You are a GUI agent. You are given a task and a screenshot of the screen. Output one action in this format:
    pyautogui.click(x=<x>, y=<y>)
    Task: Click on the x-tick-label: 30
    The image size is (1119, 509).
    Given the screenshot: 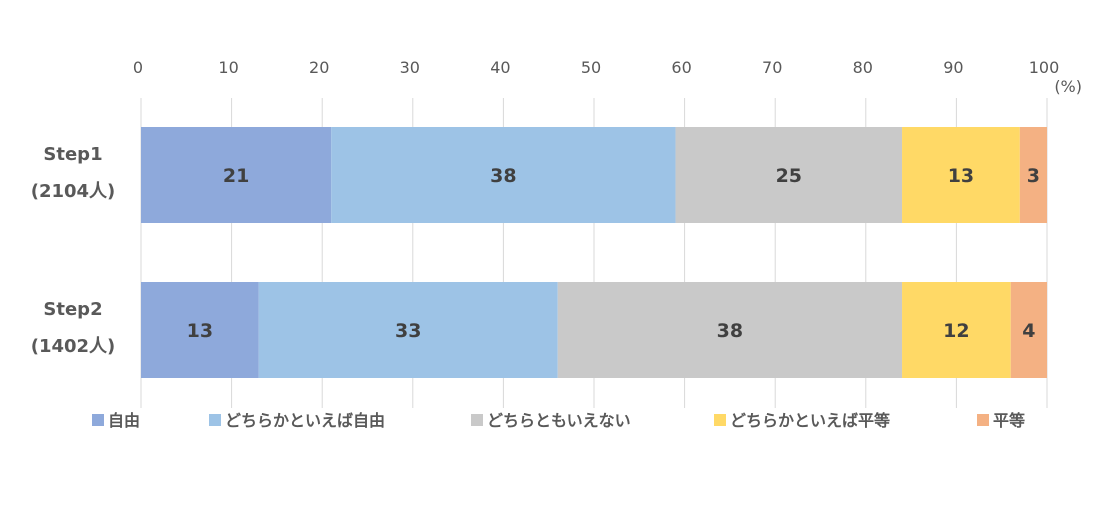 What is the action you would take?
    pyautogui.click(x=410, y=67)
    